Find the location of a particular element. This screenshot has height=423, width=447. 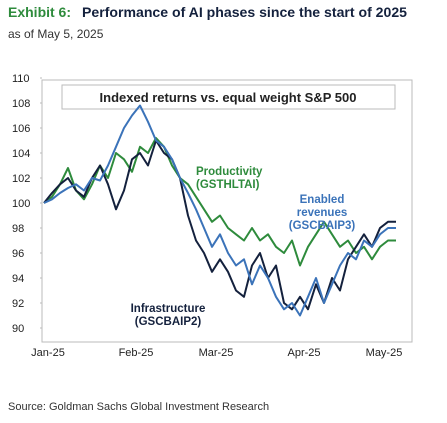

x-tick-label: May-25 is located at coordinates (384, 353).